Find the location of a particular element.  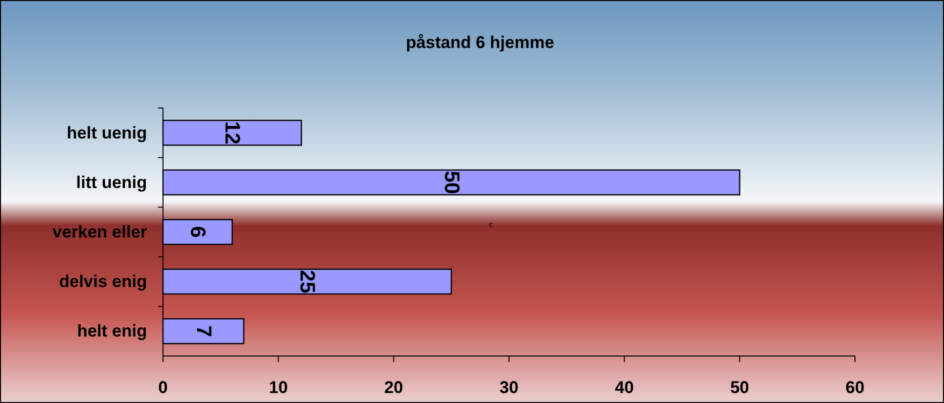

x-tick-label: 50 is located at coordinates (740, 387).